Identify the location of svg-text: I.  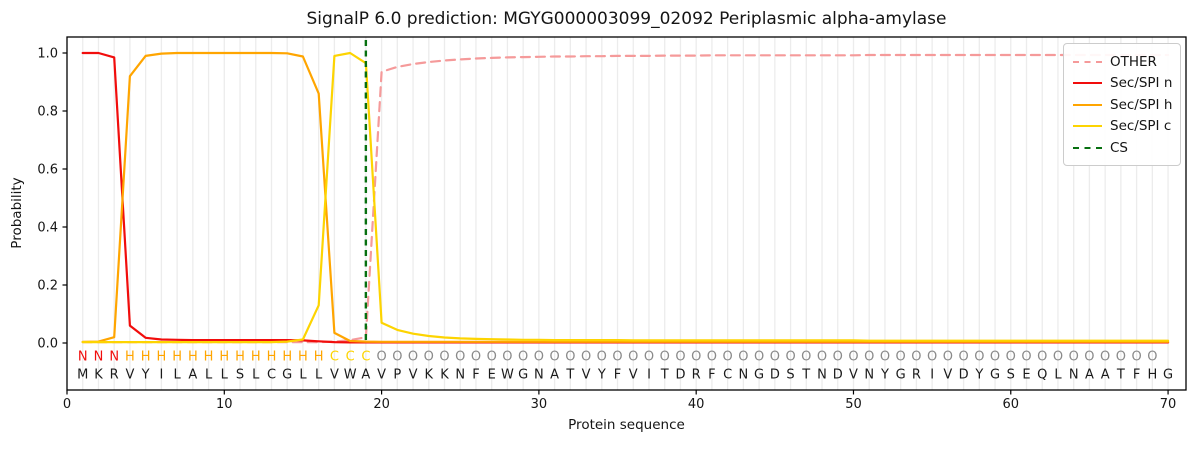
(649, 375).